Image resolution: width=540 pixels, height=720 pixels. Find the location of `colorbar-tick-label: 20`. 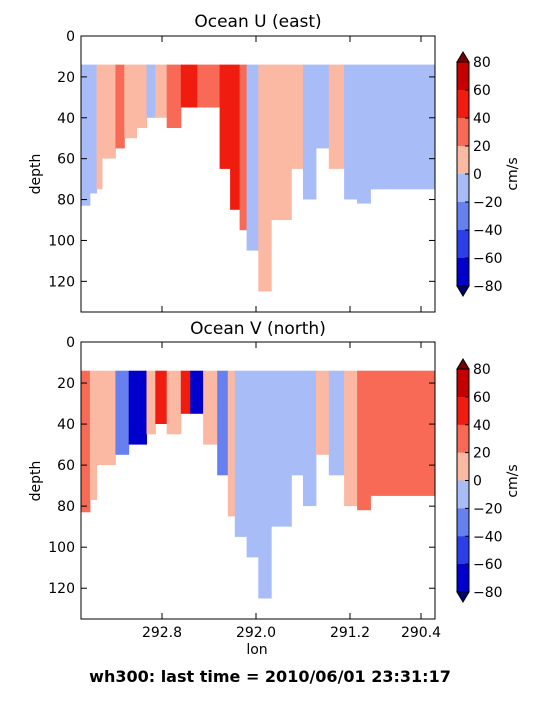

colorbar-tick-label: 20 is located at coordinates (482, 454).